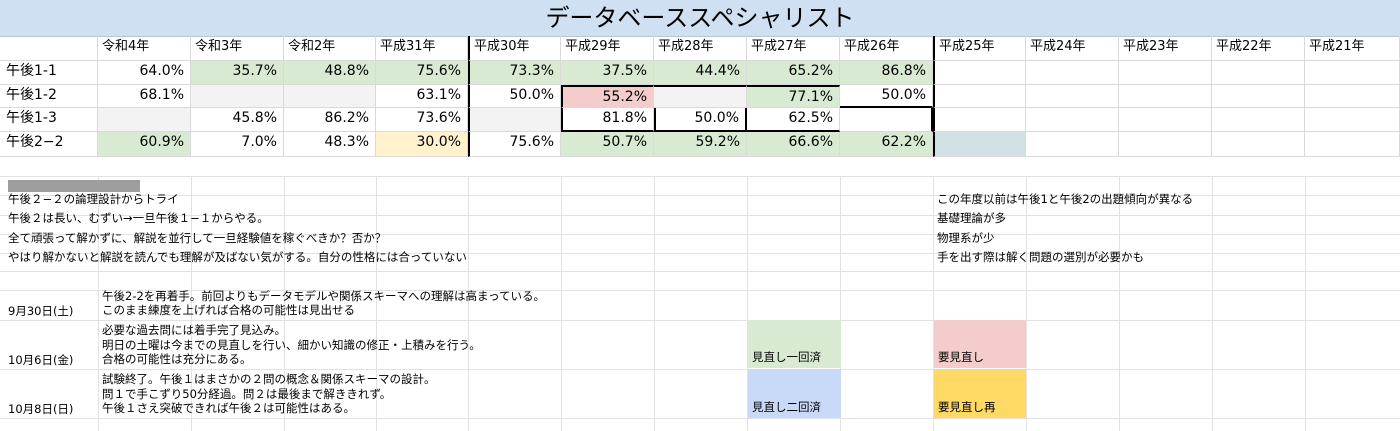  I want to click on score-cell: 48.8%, so click(330, 73).